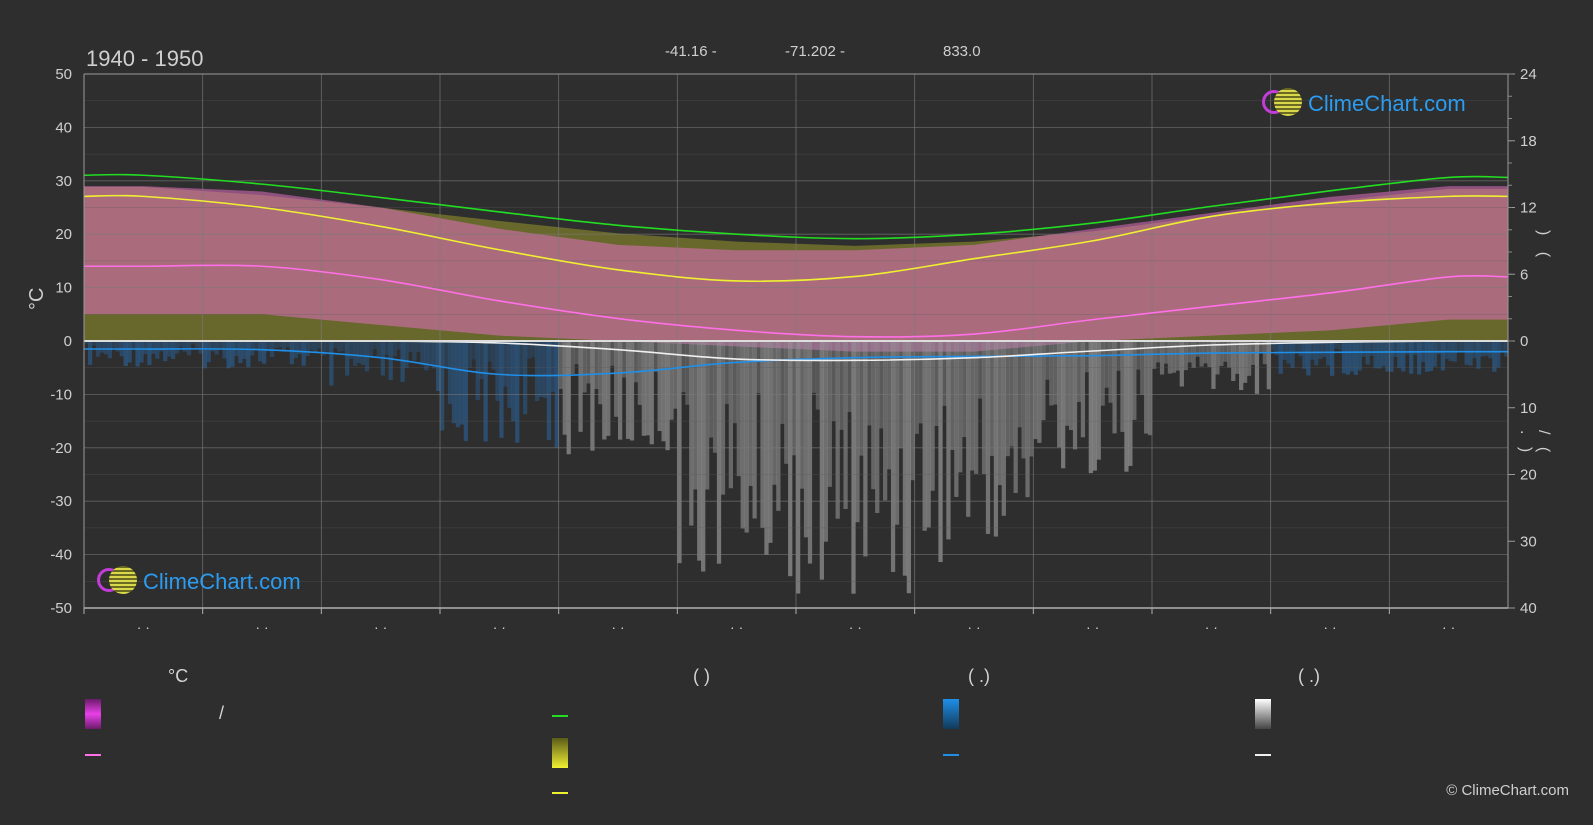  What do you see at coordinates (701, 676) in the screenshot?
I see `legend-col2-header: ( )` at bounding box center [701, 676].